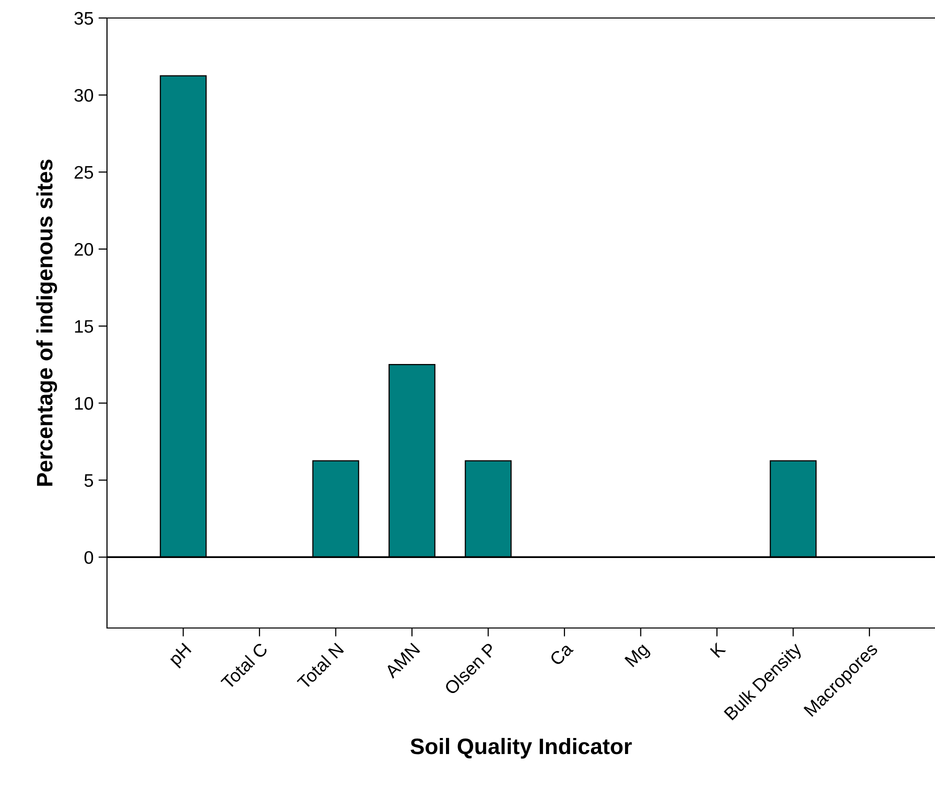  What do you see at coordinates (84, 249) in the screenshot?
I see `y-tick-label: 20` at bounding box center [84, 249].